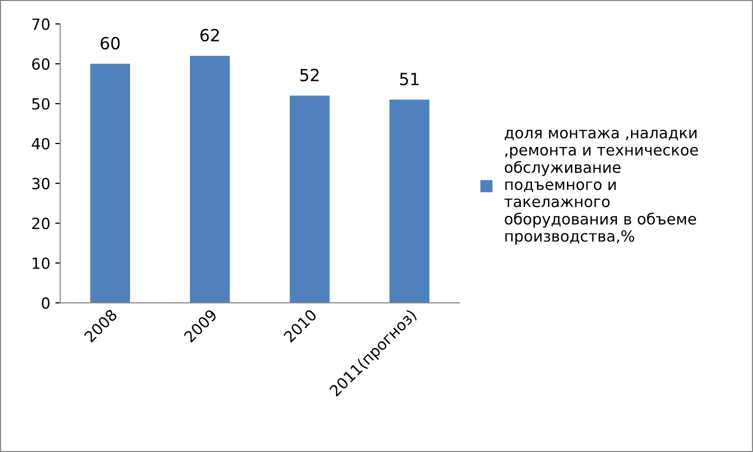 This screenshot has height=452, width=753. Describe the element at coordinates (41, 24) in the screenshot. I see `y-tick-label: 70` at that location.